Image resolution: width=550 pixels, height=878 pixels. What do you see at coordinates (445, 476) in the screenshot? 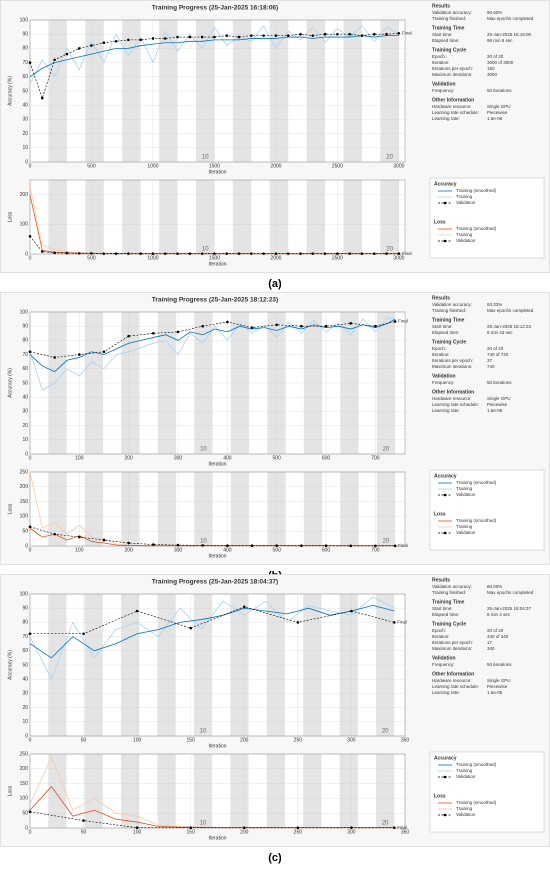
I see `legend-title: Accuracy` at bounding box center [445, 476].